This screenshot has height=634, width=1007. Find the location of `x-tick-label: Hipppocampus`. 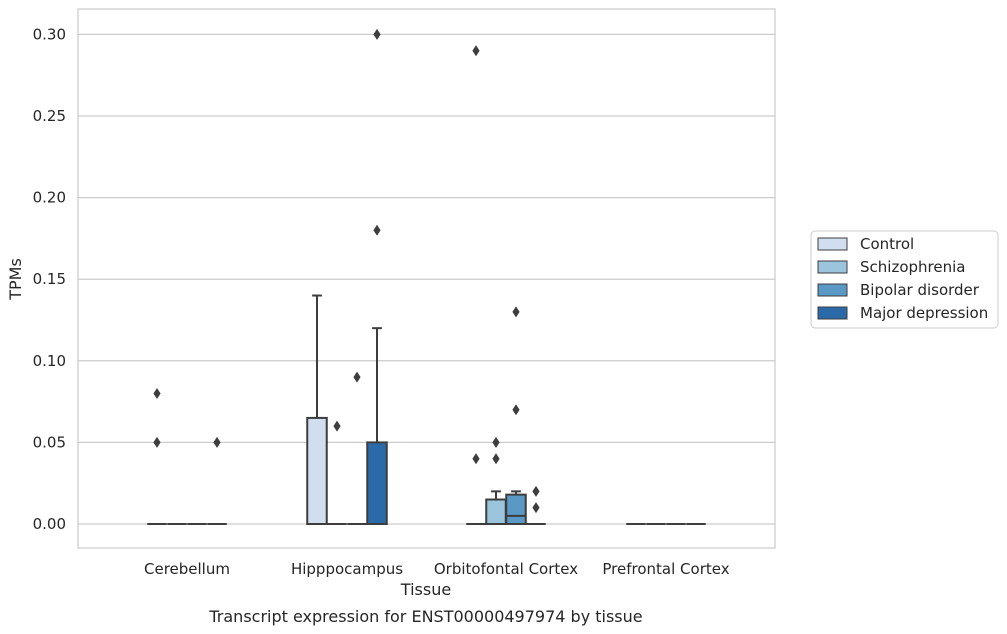

x-tick-label: Hipppocampus is located at coordinates (347, 569).